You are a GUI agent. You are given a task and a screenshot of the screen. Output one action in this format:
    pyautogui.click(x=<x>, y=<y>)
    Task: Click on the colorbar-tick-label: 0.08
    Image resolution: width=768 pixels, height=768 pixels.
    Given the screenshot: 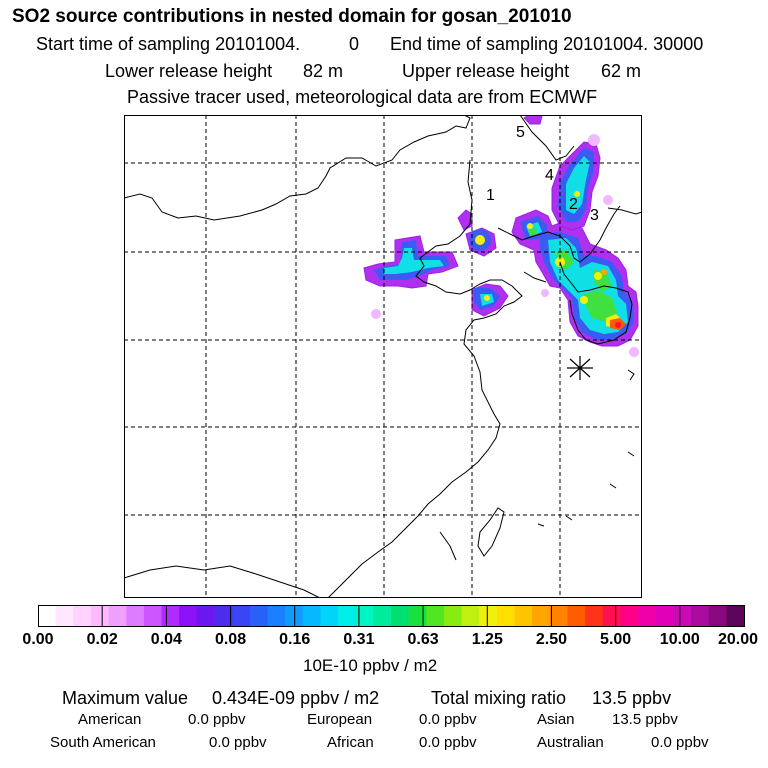 What is the action you would take?
    pyautogui.click(x=230, y=639)
    